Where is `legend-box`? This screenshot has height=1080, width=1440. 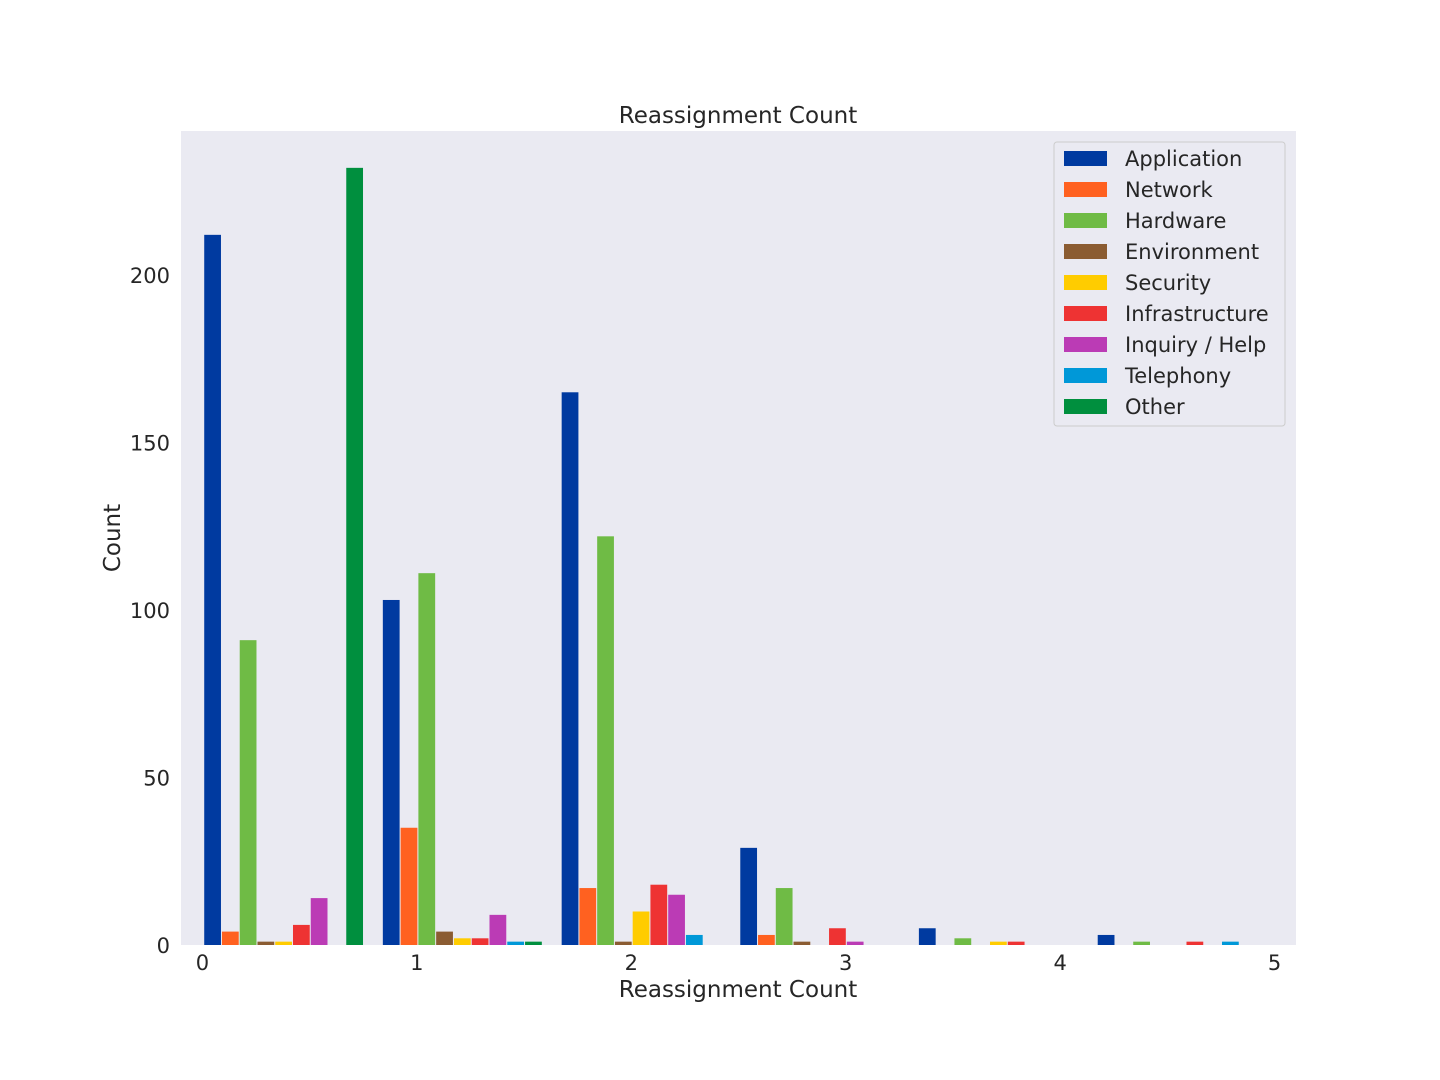
legend-box is located at coordinates (1169, 284).